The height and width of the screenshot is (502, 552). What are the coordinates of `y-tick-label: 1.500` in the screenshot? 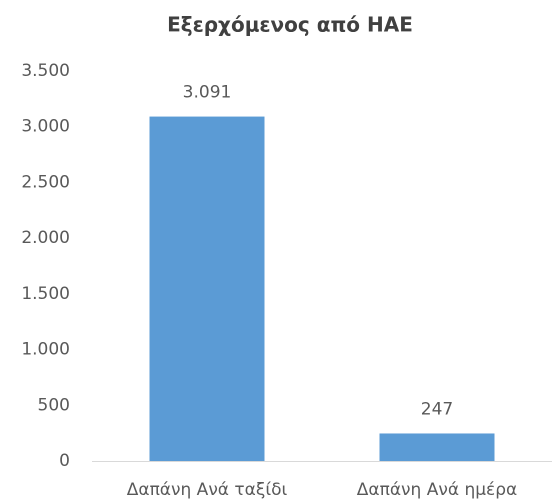 It's located at (45, 294).